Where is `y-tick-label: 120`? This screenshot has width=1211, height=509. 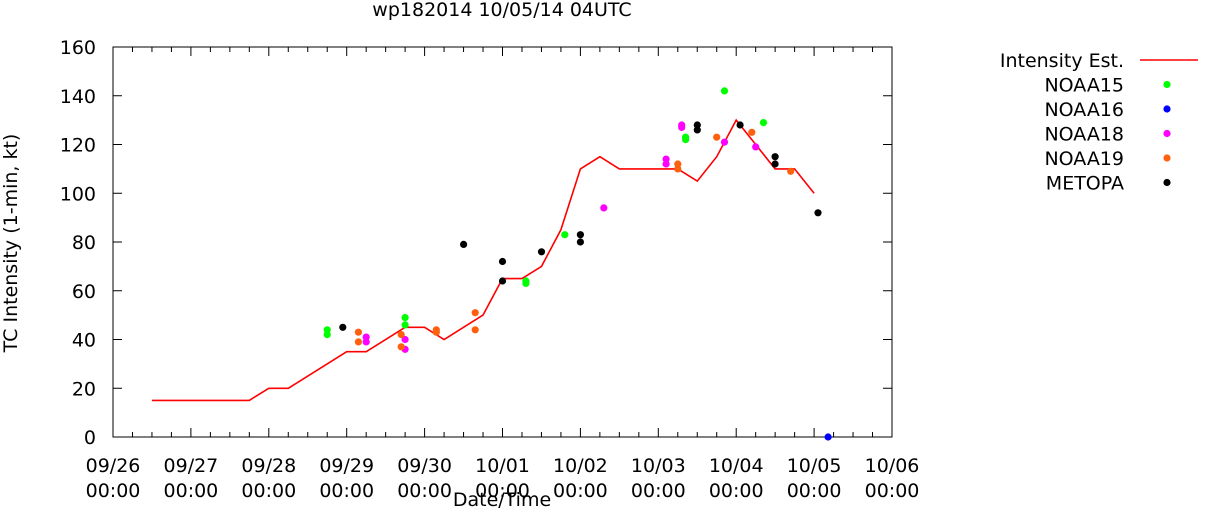 y-tick-label: 120 is located at coordinates (78, 146).